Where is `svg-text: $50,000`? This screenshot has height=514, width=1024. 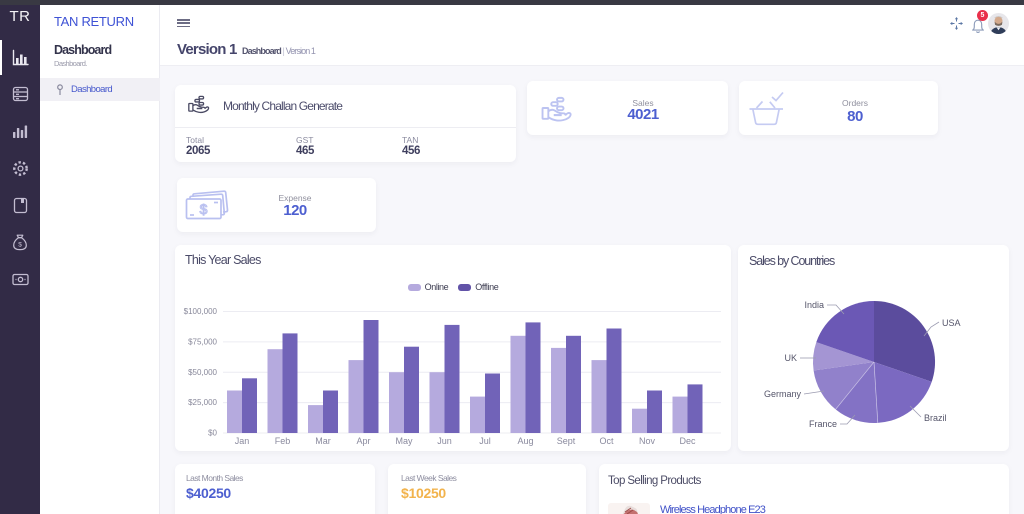 svg-text: $50,000 is located at coordinates (202, 372).